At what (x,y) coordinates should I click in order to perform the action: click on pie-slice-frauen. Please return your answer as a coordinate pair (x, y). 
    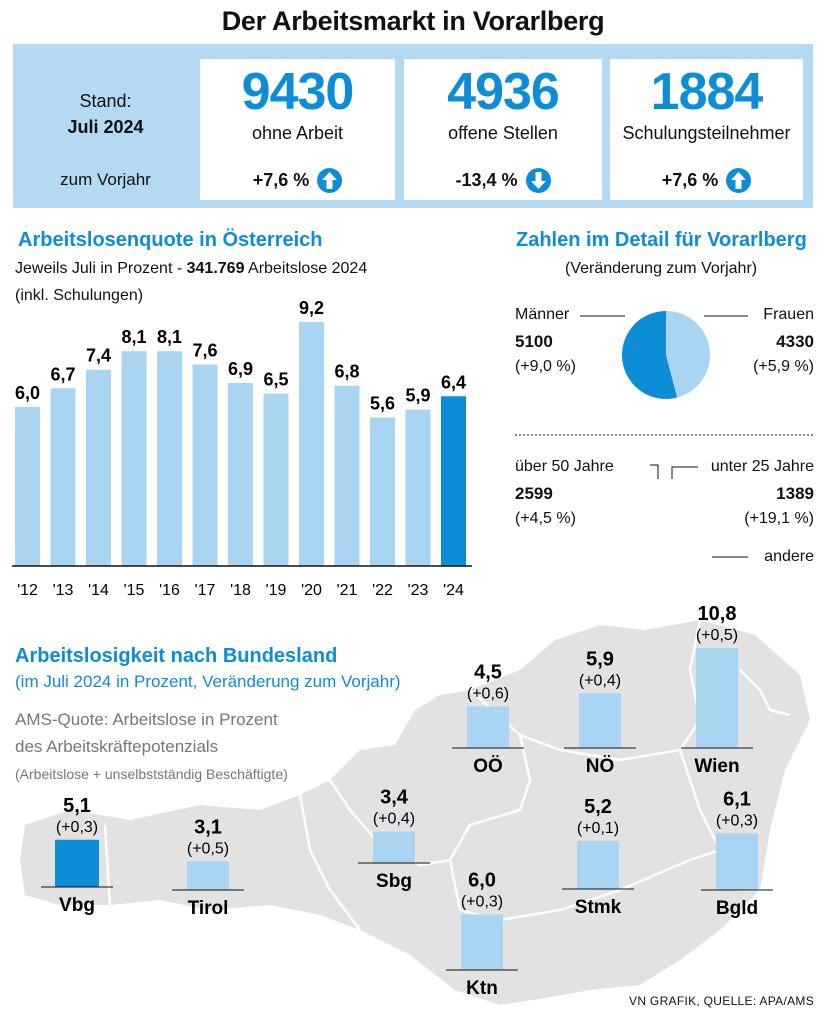
    Looking at the image, I should click on (688, 354).